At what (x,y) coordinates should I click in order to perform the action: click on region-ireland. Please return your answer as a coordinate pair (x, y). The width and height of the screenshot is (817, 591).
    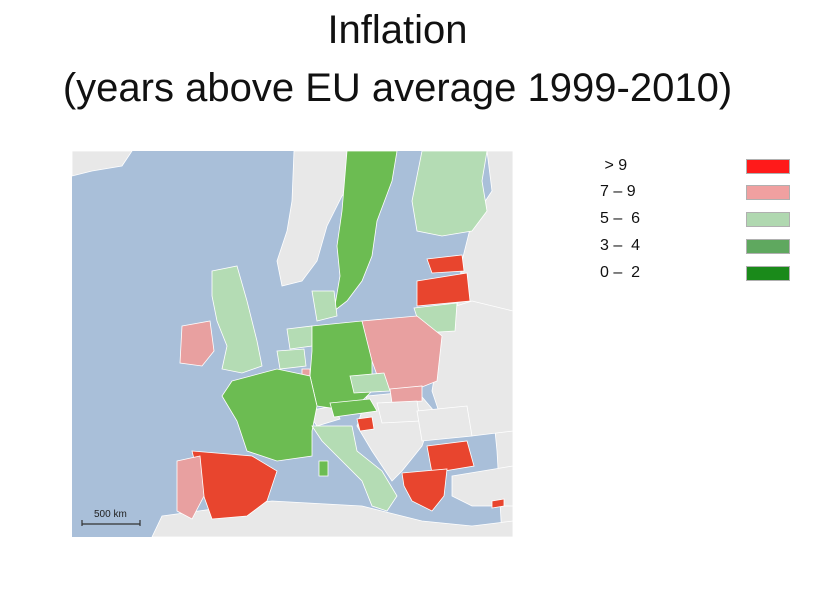
    Looking at the image, I should click on (197, 343).